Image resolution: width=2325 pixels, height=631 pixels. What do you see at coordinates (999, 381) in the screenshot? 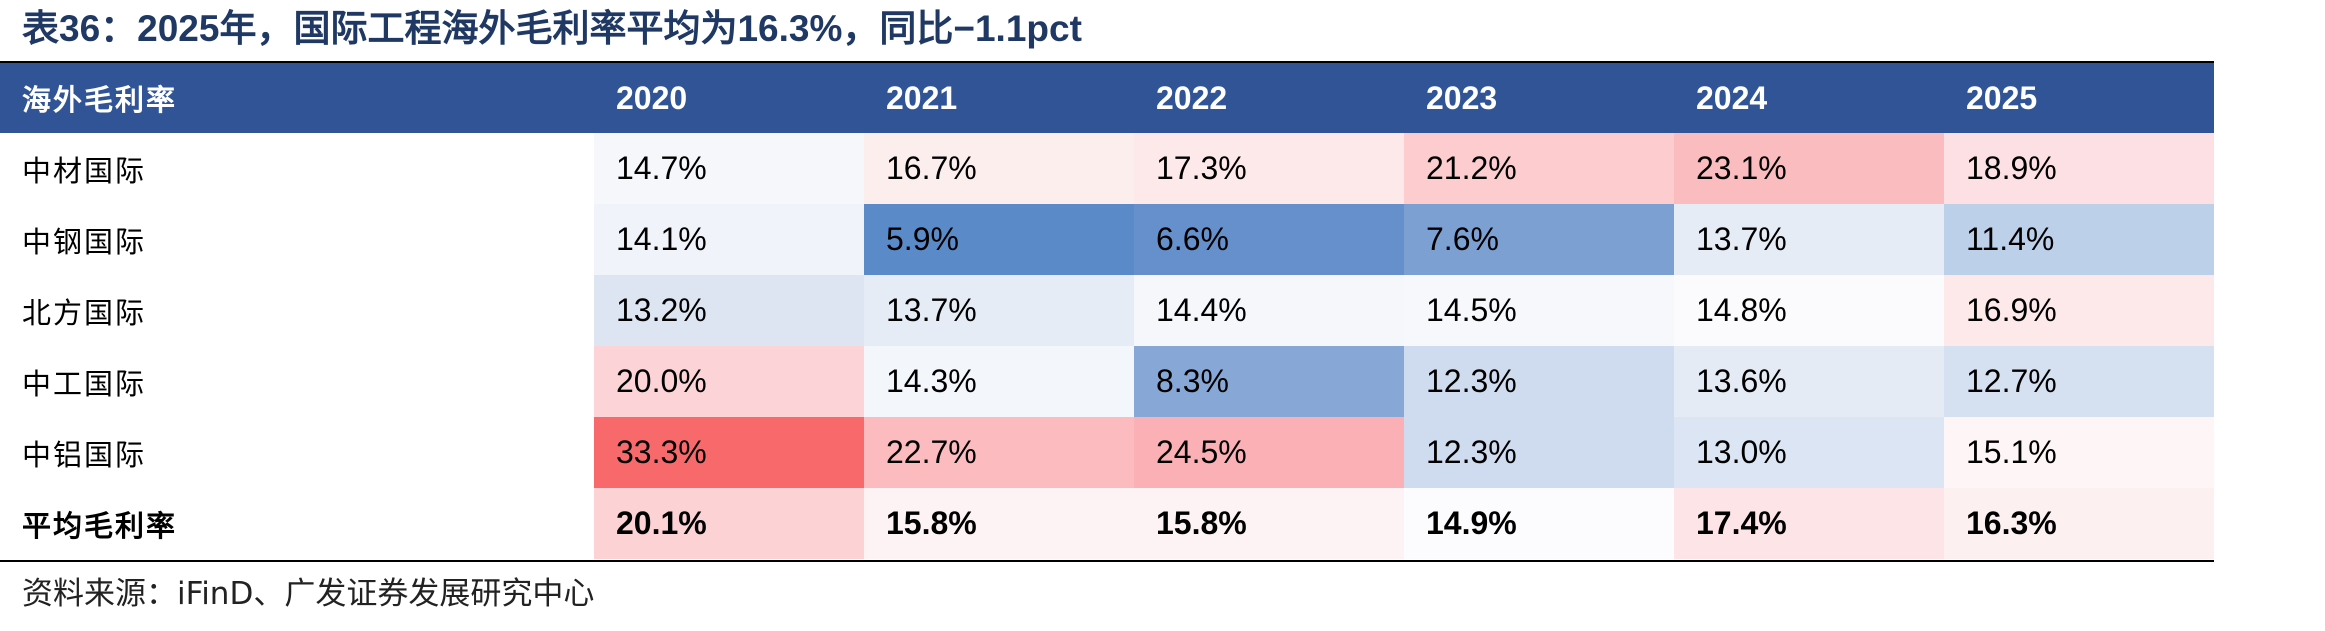
I see `table-cell: 14.3%` at bounding box center [999, 381].